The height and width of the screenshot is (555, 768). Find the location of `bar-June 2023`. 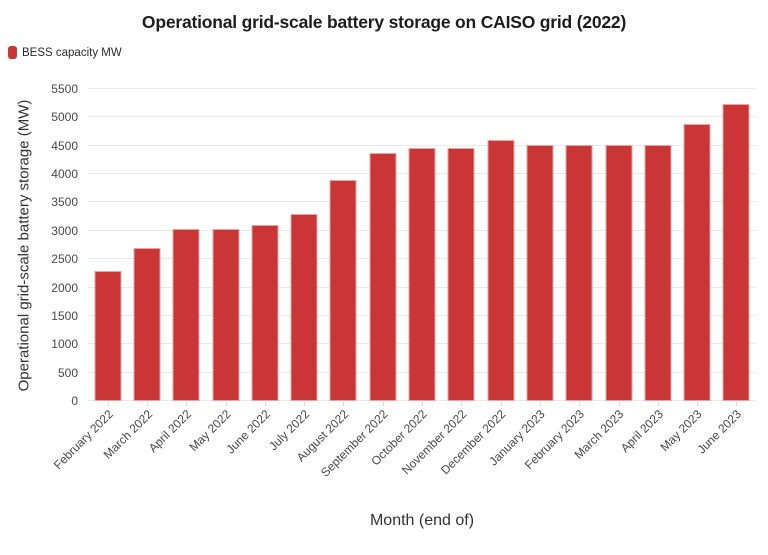

bar-June 2023 is located at coordinates (736, 252).